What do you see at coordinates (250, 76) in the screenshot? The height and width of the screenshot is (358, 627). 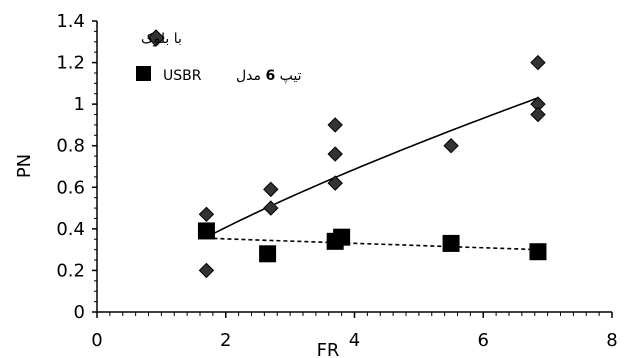 I see `legend-label-square-part-ar-2: مدل` at bounding box center [250, 76].